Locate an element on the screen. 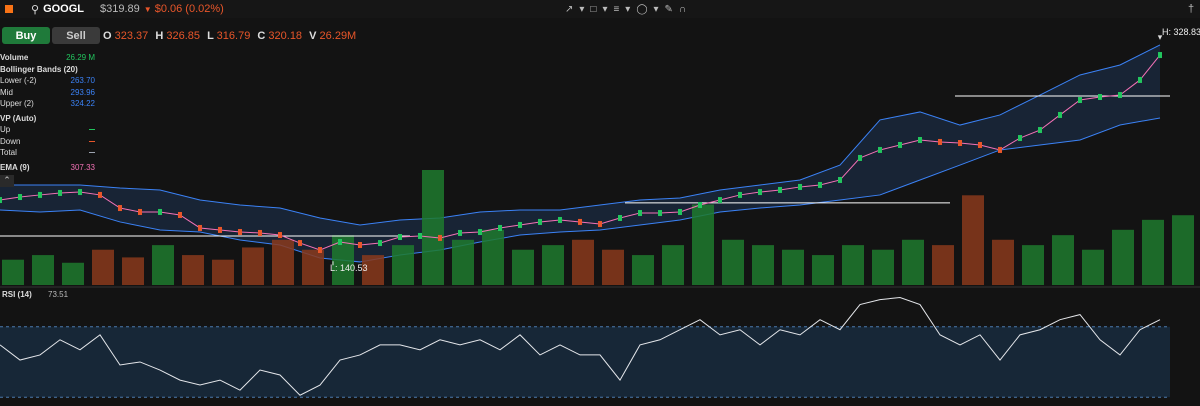  legend-value: 26.29 M is located at coordinates (80, 58).